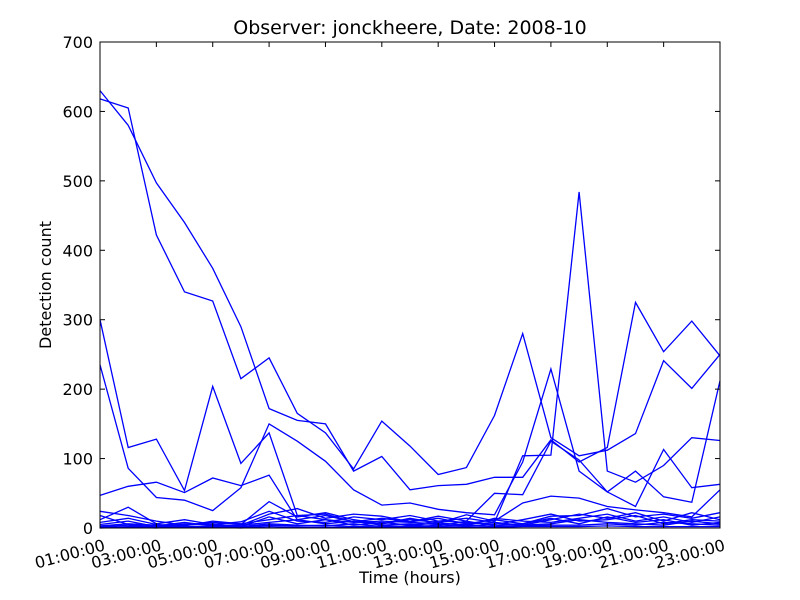 The image size is (800, 600). Describe the element at coordinates (77, 111) in the screenshot. I see `y-tick-label: 600` at that location.